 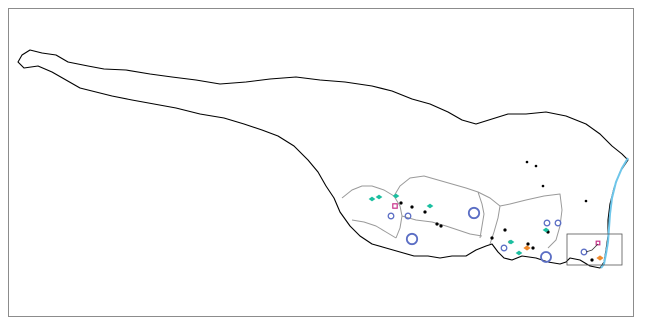 I want to click on map-markers, so click(x=486, y=211).